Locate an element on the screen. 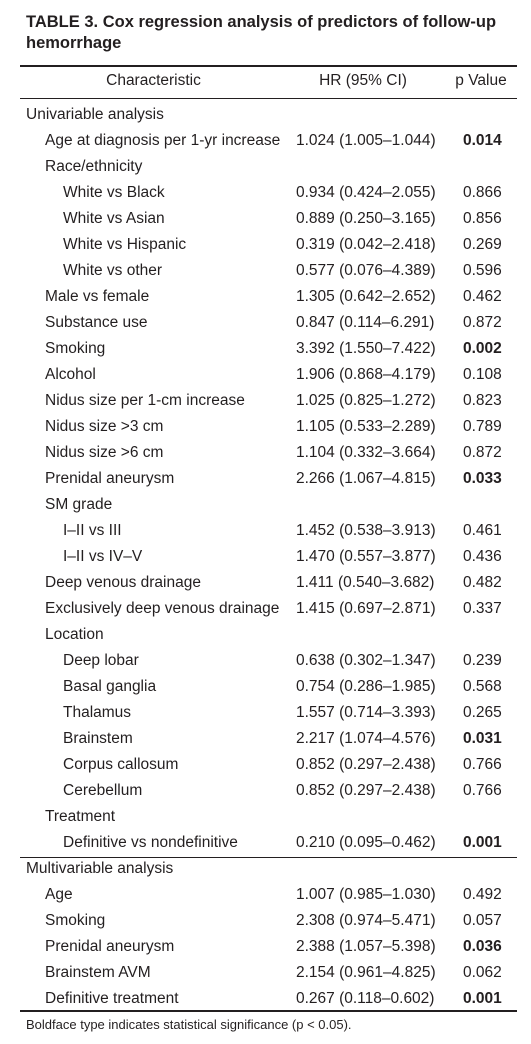 Image resolution: width=531 pixels, height=1044 pixels. table-header-row: Characteristic HR (95% CI) p Value is located at coordinates (265, 81).